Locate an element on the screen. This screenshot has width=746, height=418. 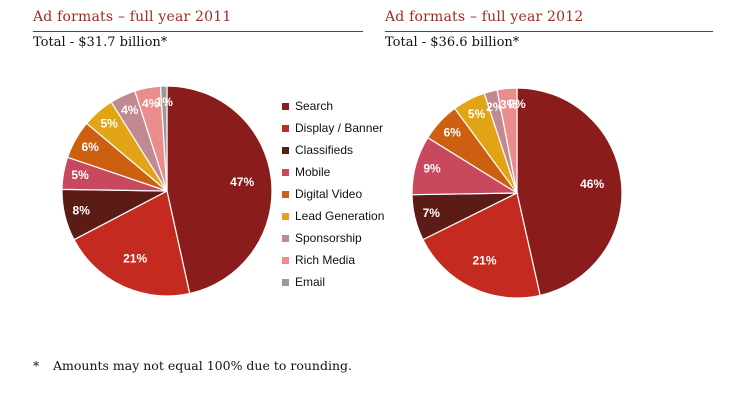
legend-label: Digital Video is located at coordinates (329, 194).